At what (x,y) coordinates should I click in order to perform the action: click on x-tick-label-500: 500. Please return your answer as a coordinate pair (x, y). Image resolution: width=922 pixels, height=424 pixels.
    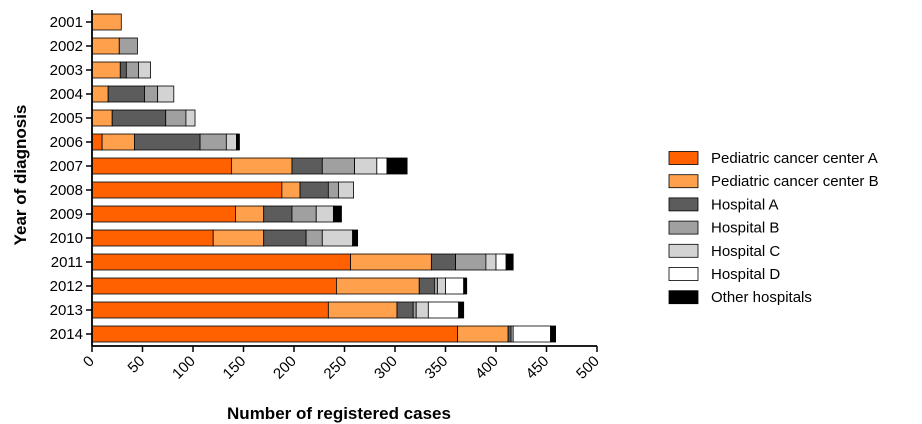
    Looking at the image, I should click on (588, 368).